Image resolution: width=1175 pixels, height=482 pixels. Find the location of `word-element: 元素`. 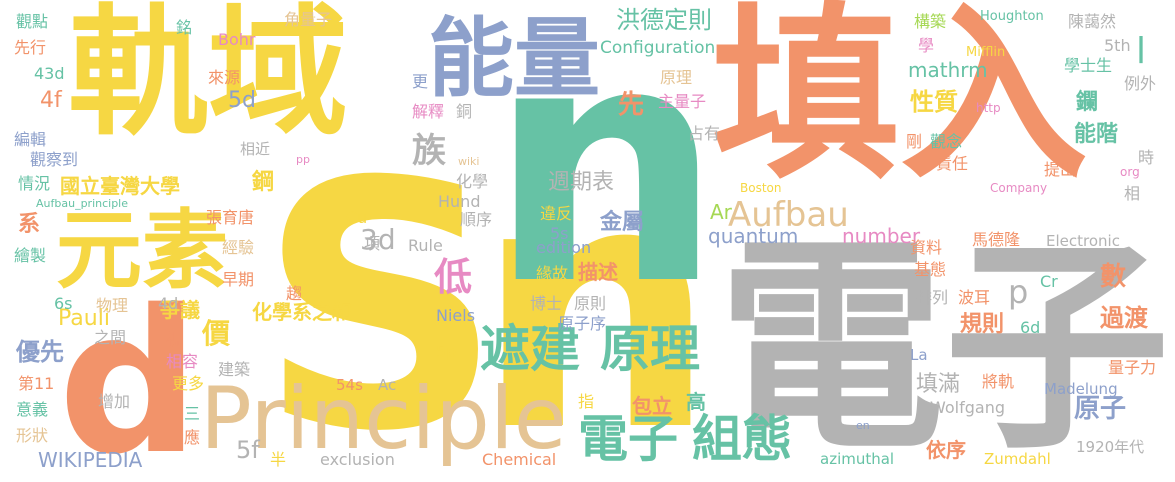

word-element: 元素 is located at coordinates (142, 251).